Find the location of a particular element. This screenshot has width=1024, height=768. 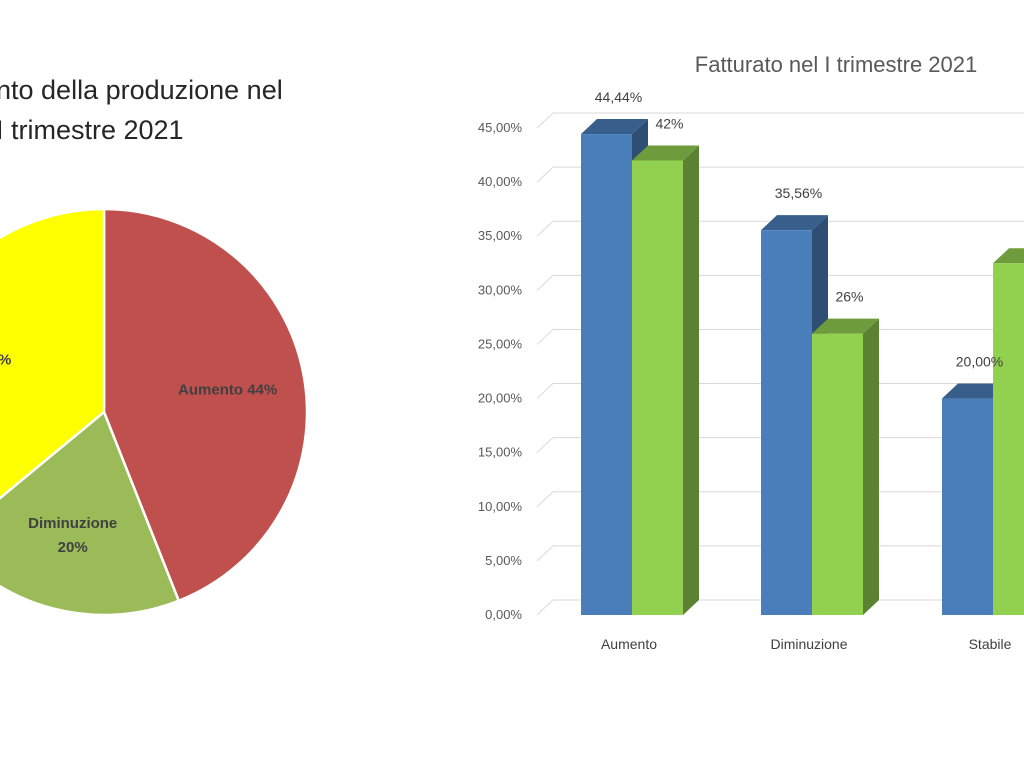

pie-title-line-1: nto della produzione nel is located at coordinates (141, 90).